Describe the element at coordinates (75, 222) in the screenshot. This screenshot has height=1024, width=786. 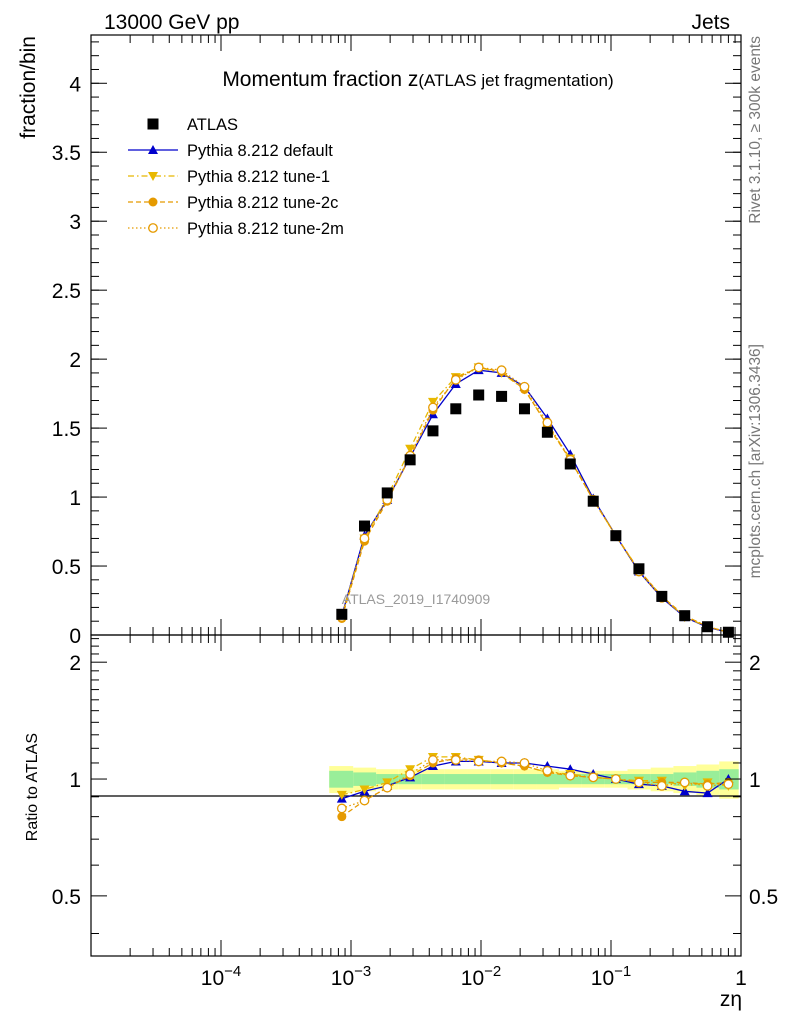
I see `y-tick-label: 3` at that location.